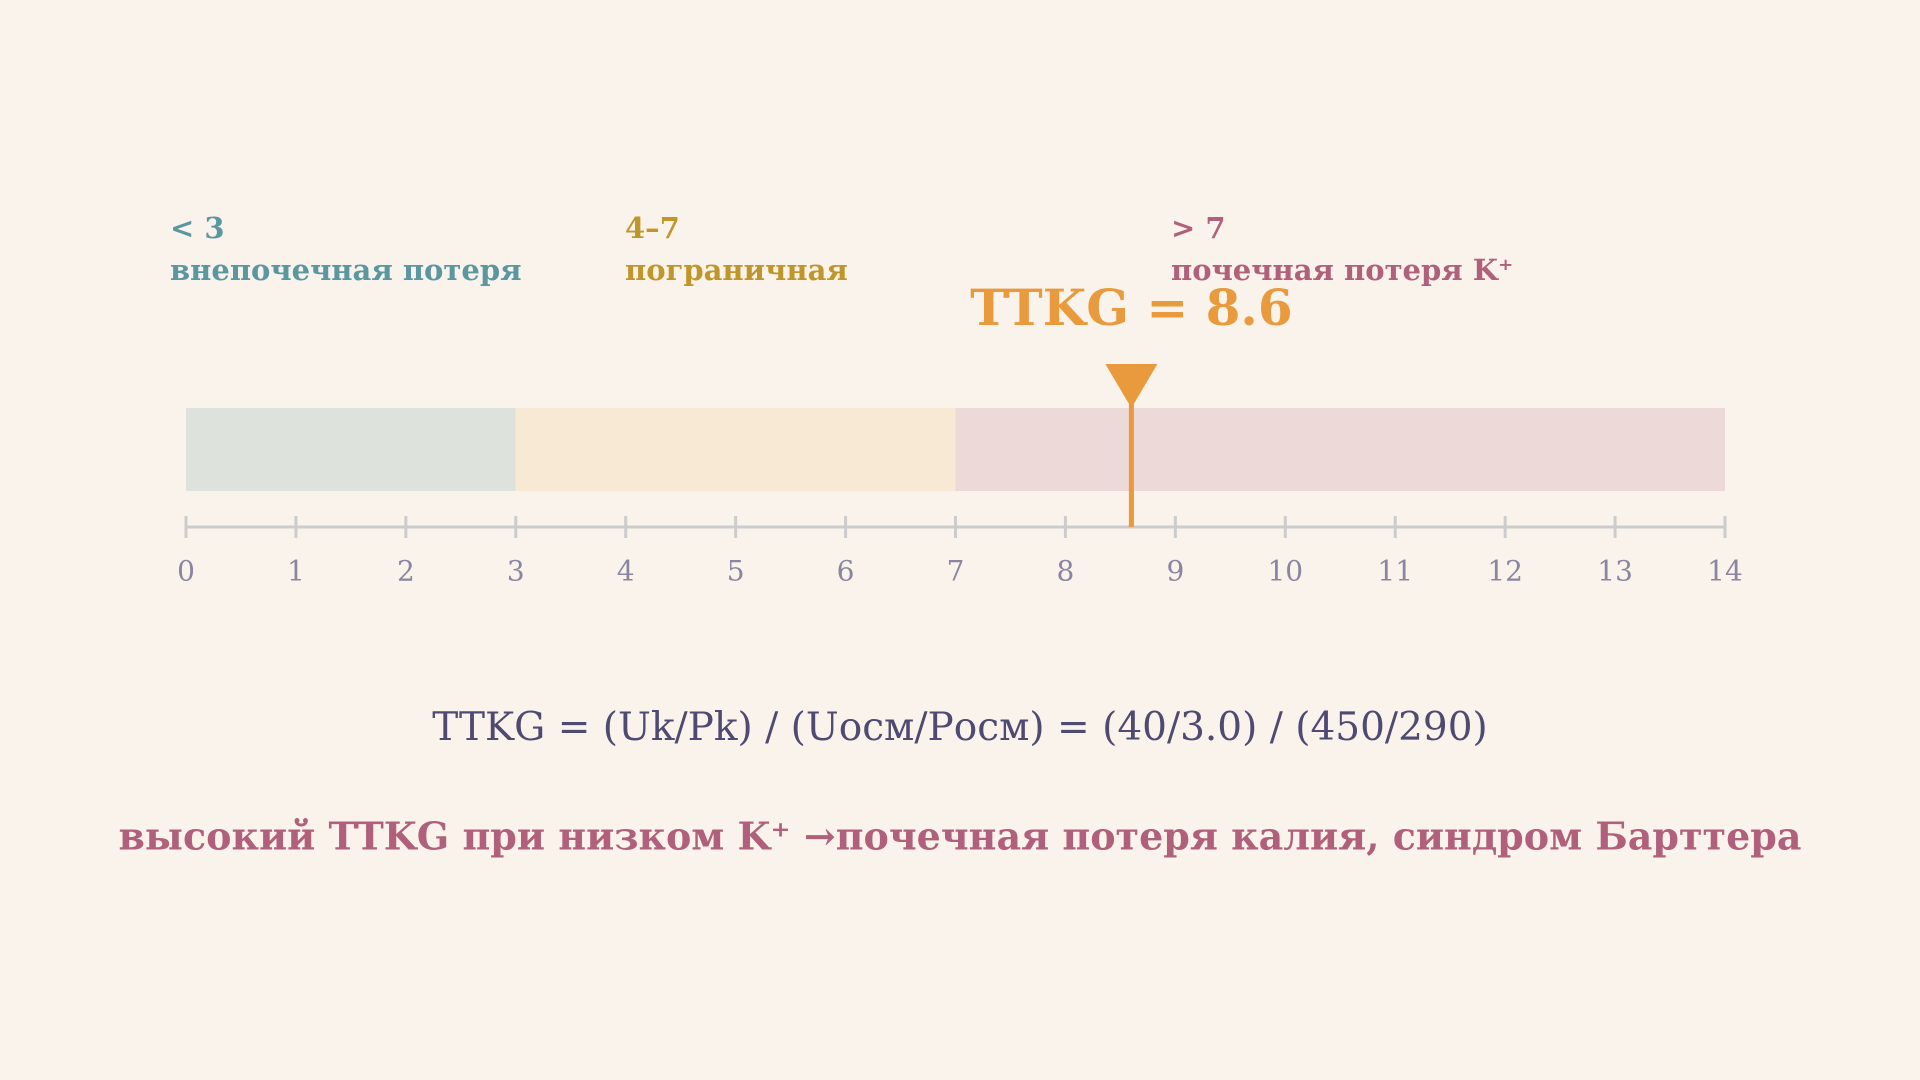 The width and height of the screenshot is (1920, 1080). I want to click on zone-range: > 7, so click(1198, 228).